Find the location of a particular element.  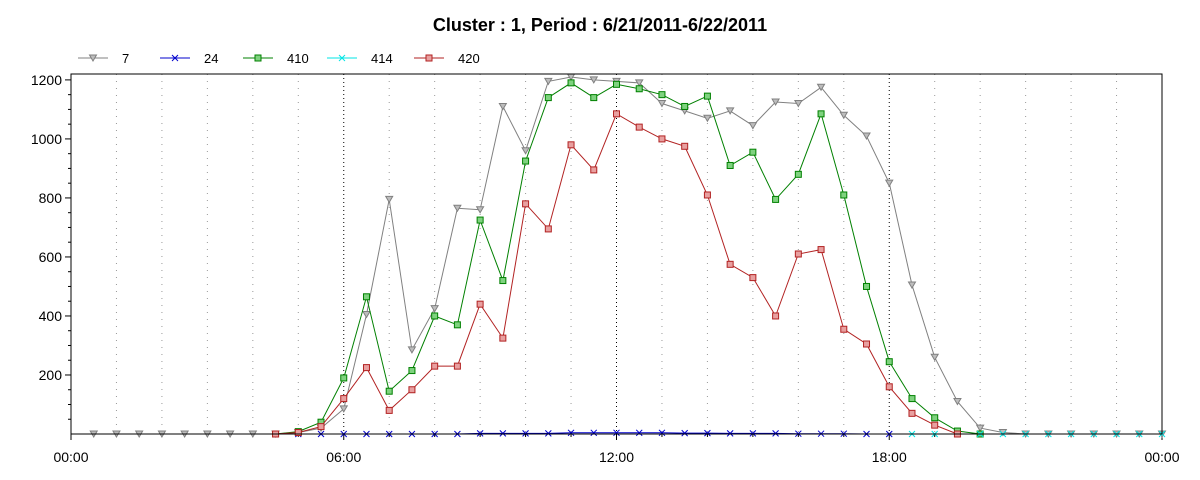

x-tick-label: 00:00 is located at coordinates (1161, 457).